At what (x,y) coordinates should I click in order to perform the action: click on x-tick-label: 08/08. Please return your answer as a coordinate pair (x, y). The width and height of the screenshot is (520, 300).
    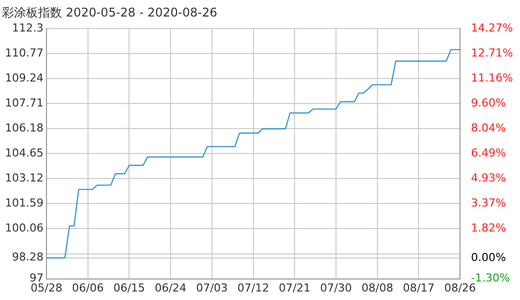
    Looking at the image, I should click on (377, 287).